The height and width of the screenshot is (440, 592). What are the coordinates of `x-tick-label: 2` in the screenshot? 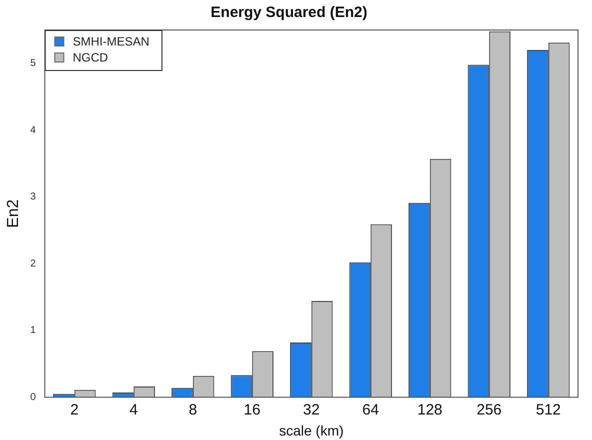 It's located at (74, 409).